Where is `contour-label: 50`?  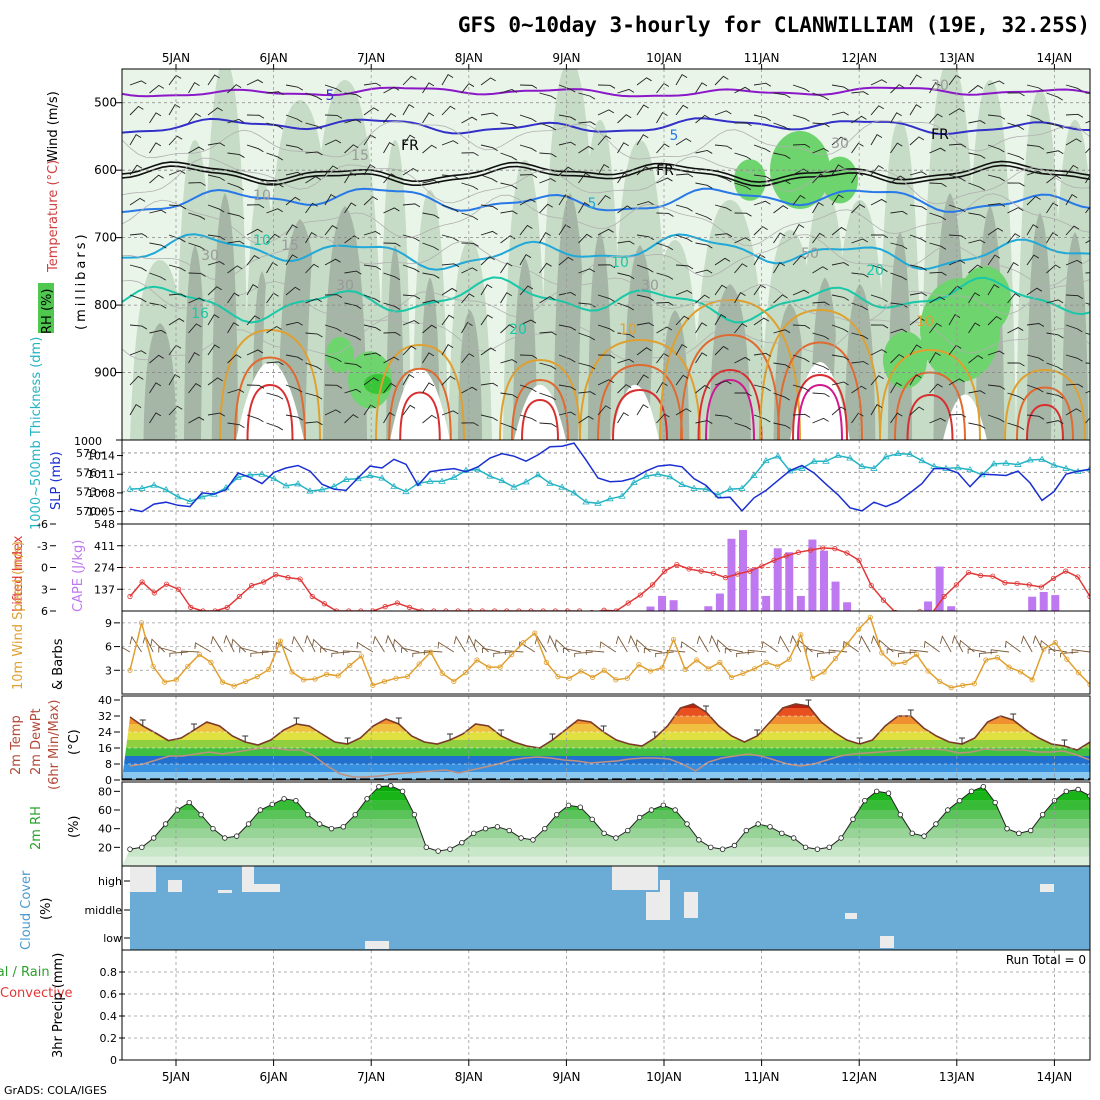 contour-label: 50 is located at coordinates (810, 254).